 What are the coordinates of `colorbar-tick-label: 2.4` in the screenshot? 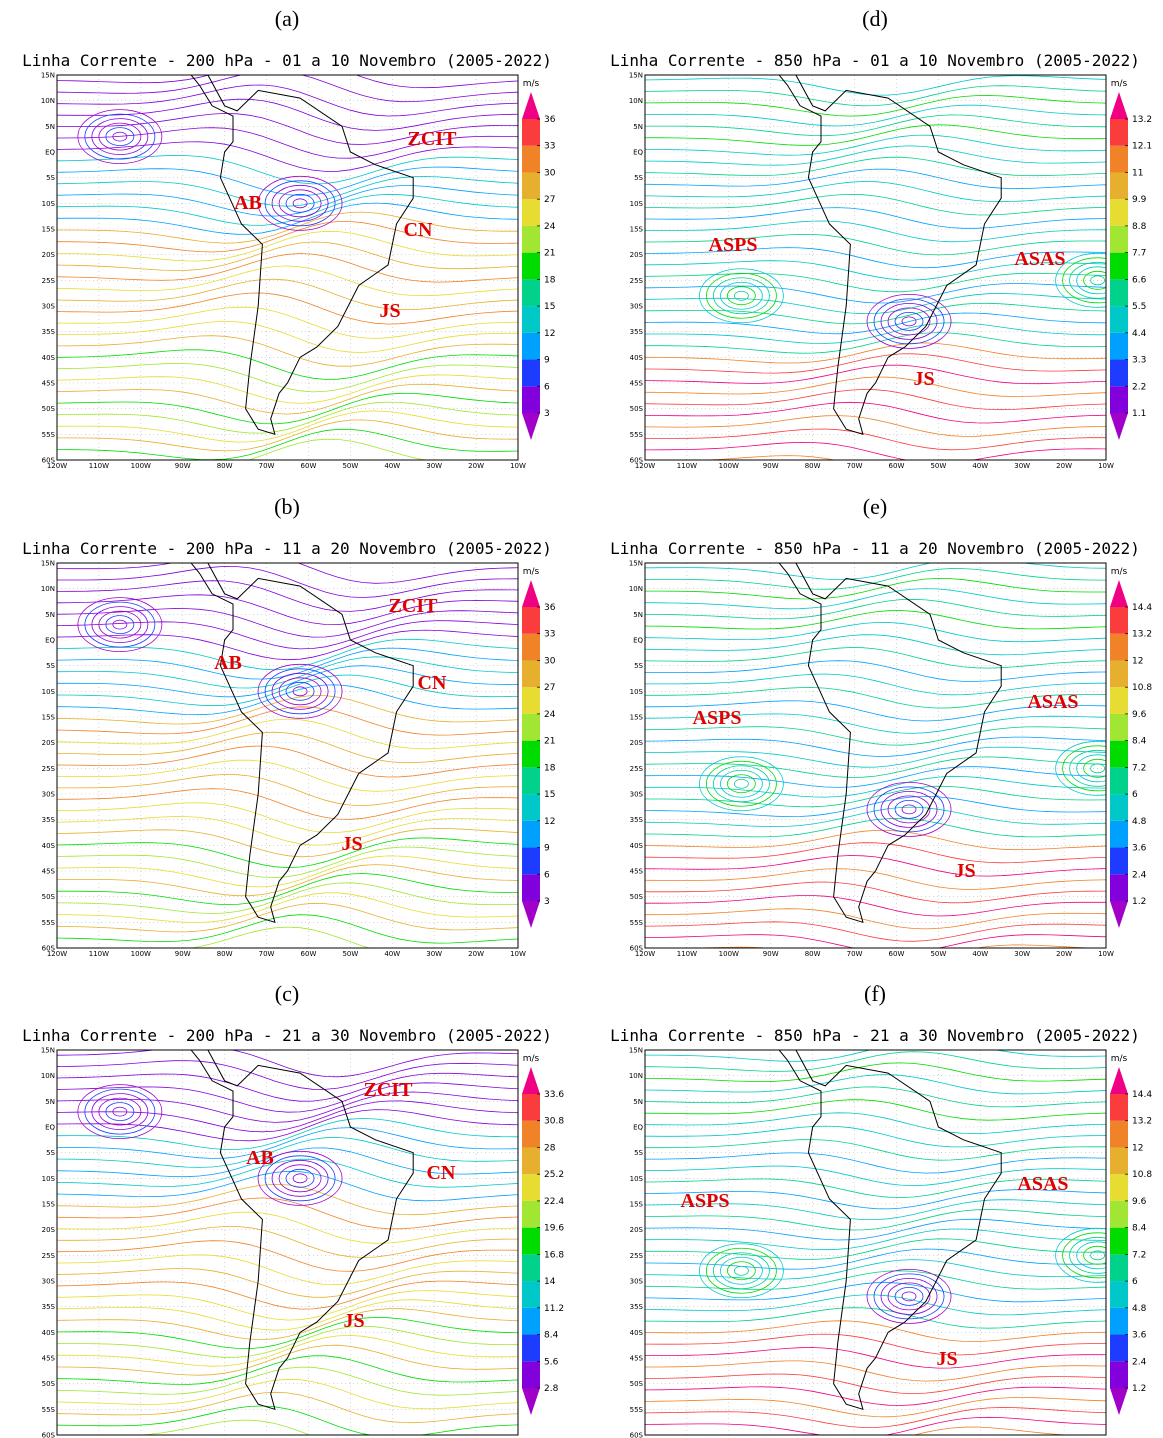 It's located at (1139, 1362).